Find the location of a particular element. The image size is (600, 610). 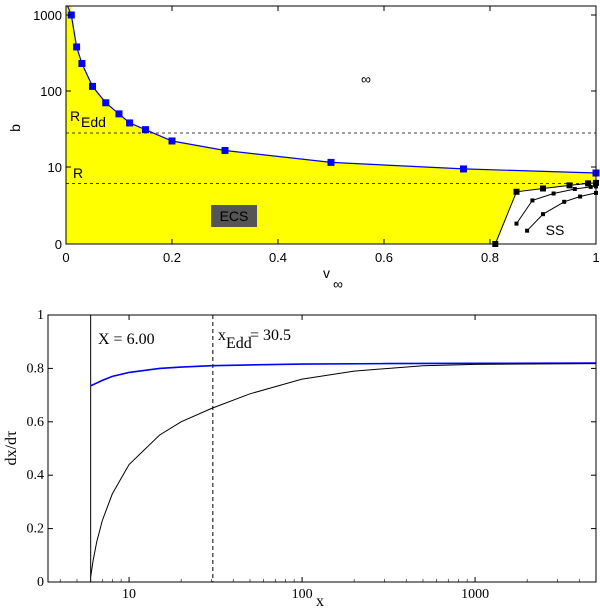

ss-label: SS is located at coordinates (555, 230).